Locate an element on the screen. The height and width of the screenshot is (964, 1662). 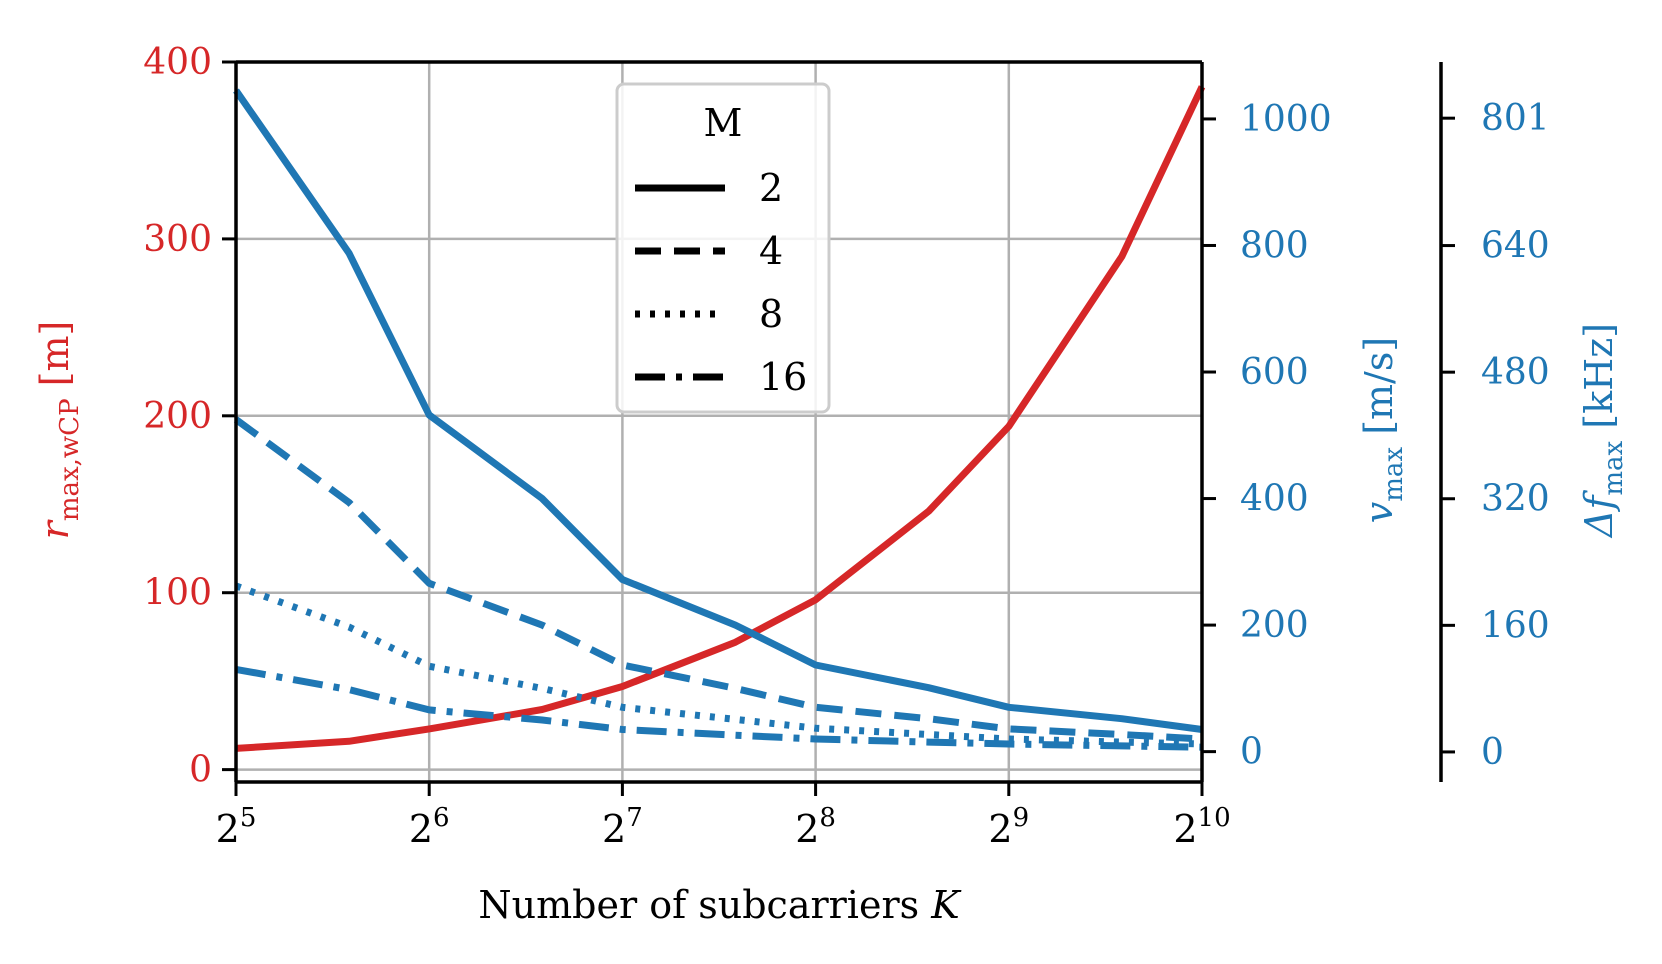
right2-axis-title: Δfmax [kHz] is located at coordinates (1603, 431).